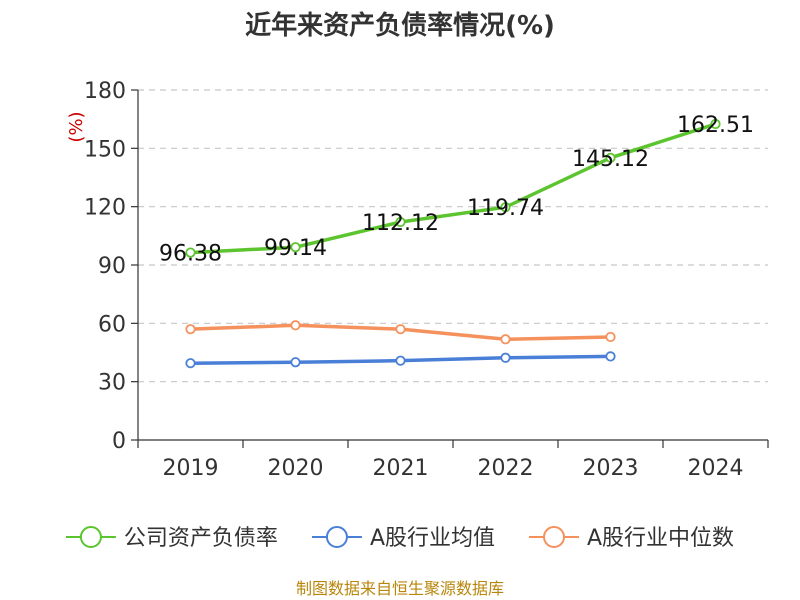 The image size is (800, 600). I want to click on point-s0-2022, so click(505, 207).